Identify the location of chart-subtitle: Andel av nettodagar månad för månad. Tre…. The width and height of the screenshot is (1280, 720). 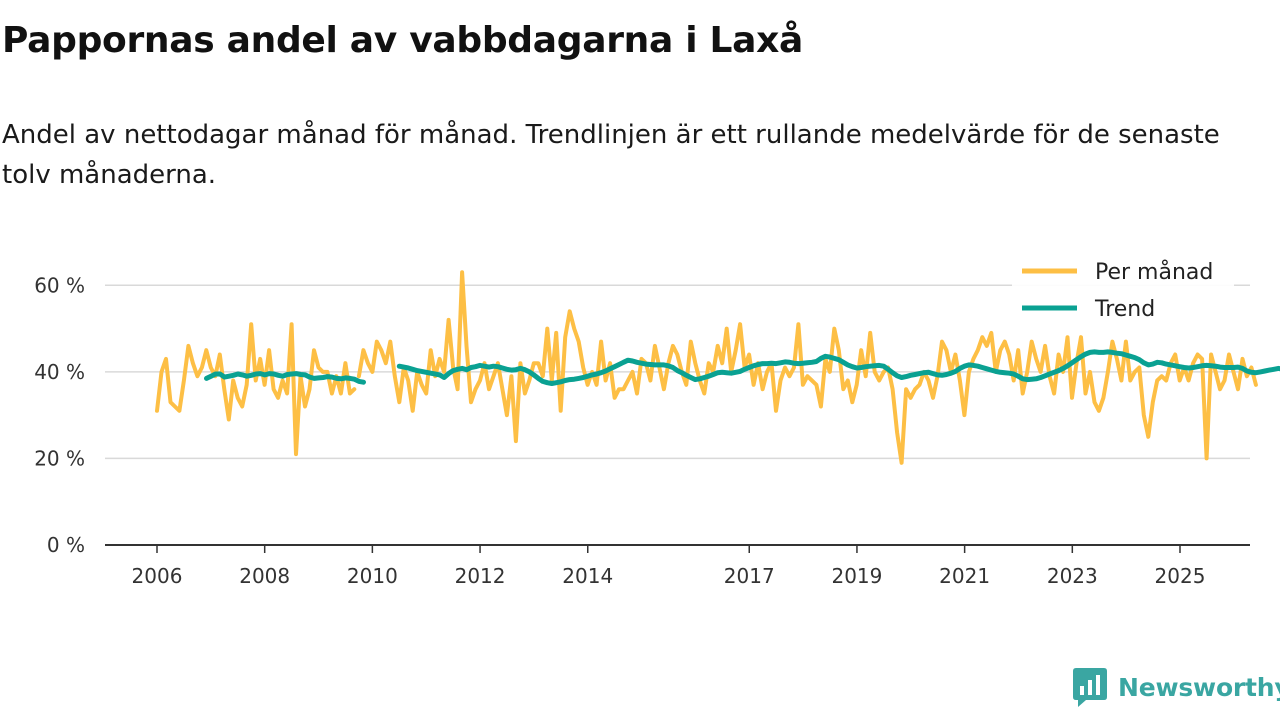
(611, 155).